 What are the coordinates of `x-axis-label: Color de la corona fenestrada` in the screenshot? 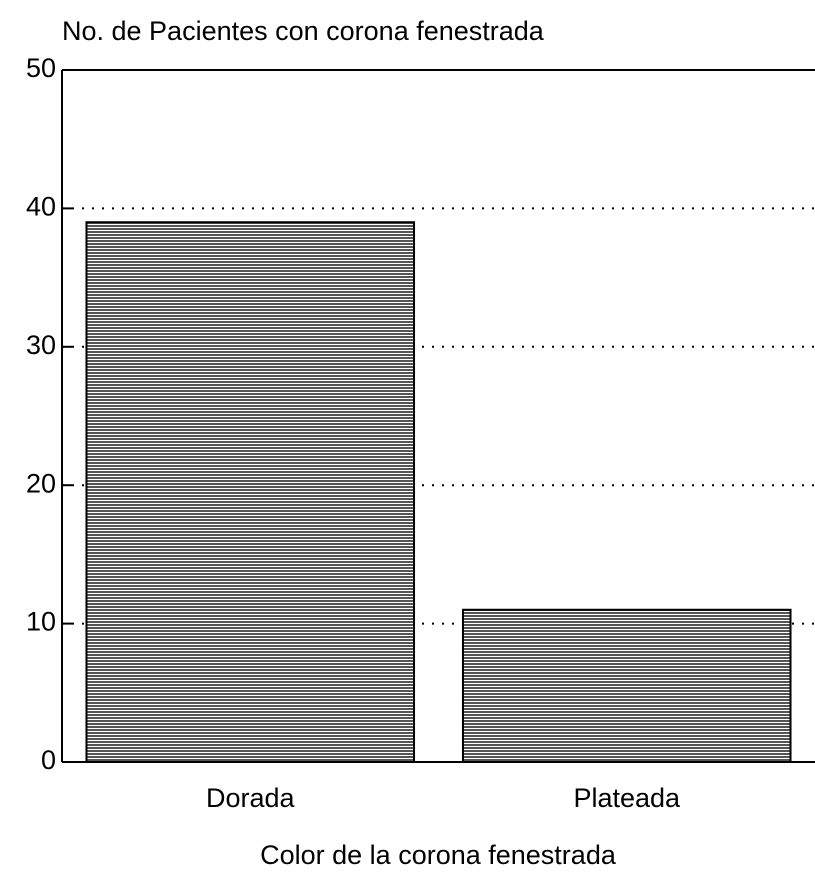 It's located at (438, 855).